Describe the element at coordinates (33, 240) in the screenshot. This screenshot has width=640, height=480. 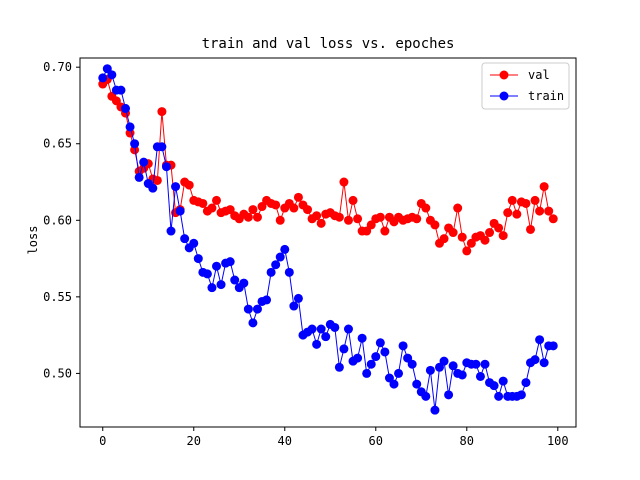
I see `y-axis-label: loss` at that location.